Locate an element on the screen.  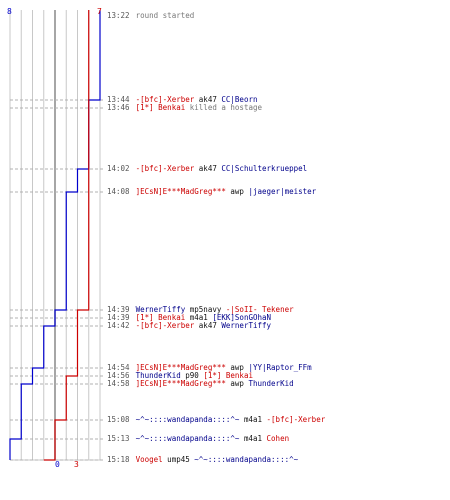
event-time: 14:02 is located at coordinates (118, 168).